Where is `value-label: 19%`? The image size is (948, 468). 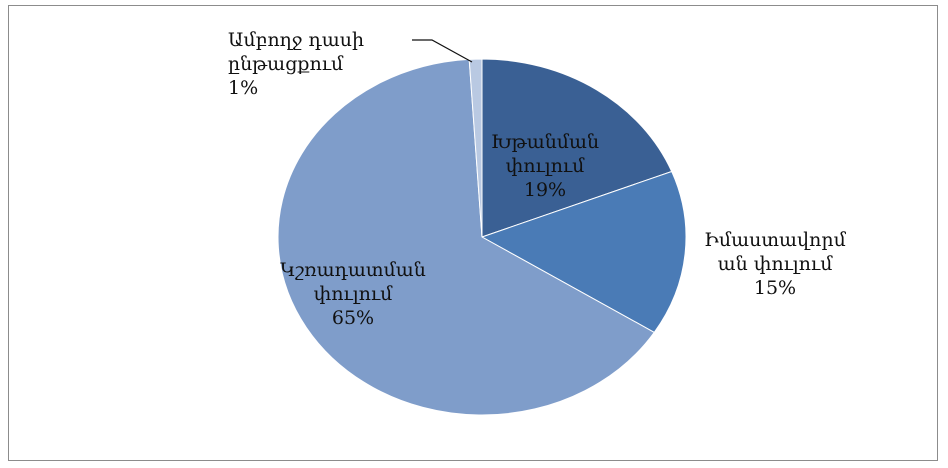
value-label: 19% is located at coordinates (545, 190).